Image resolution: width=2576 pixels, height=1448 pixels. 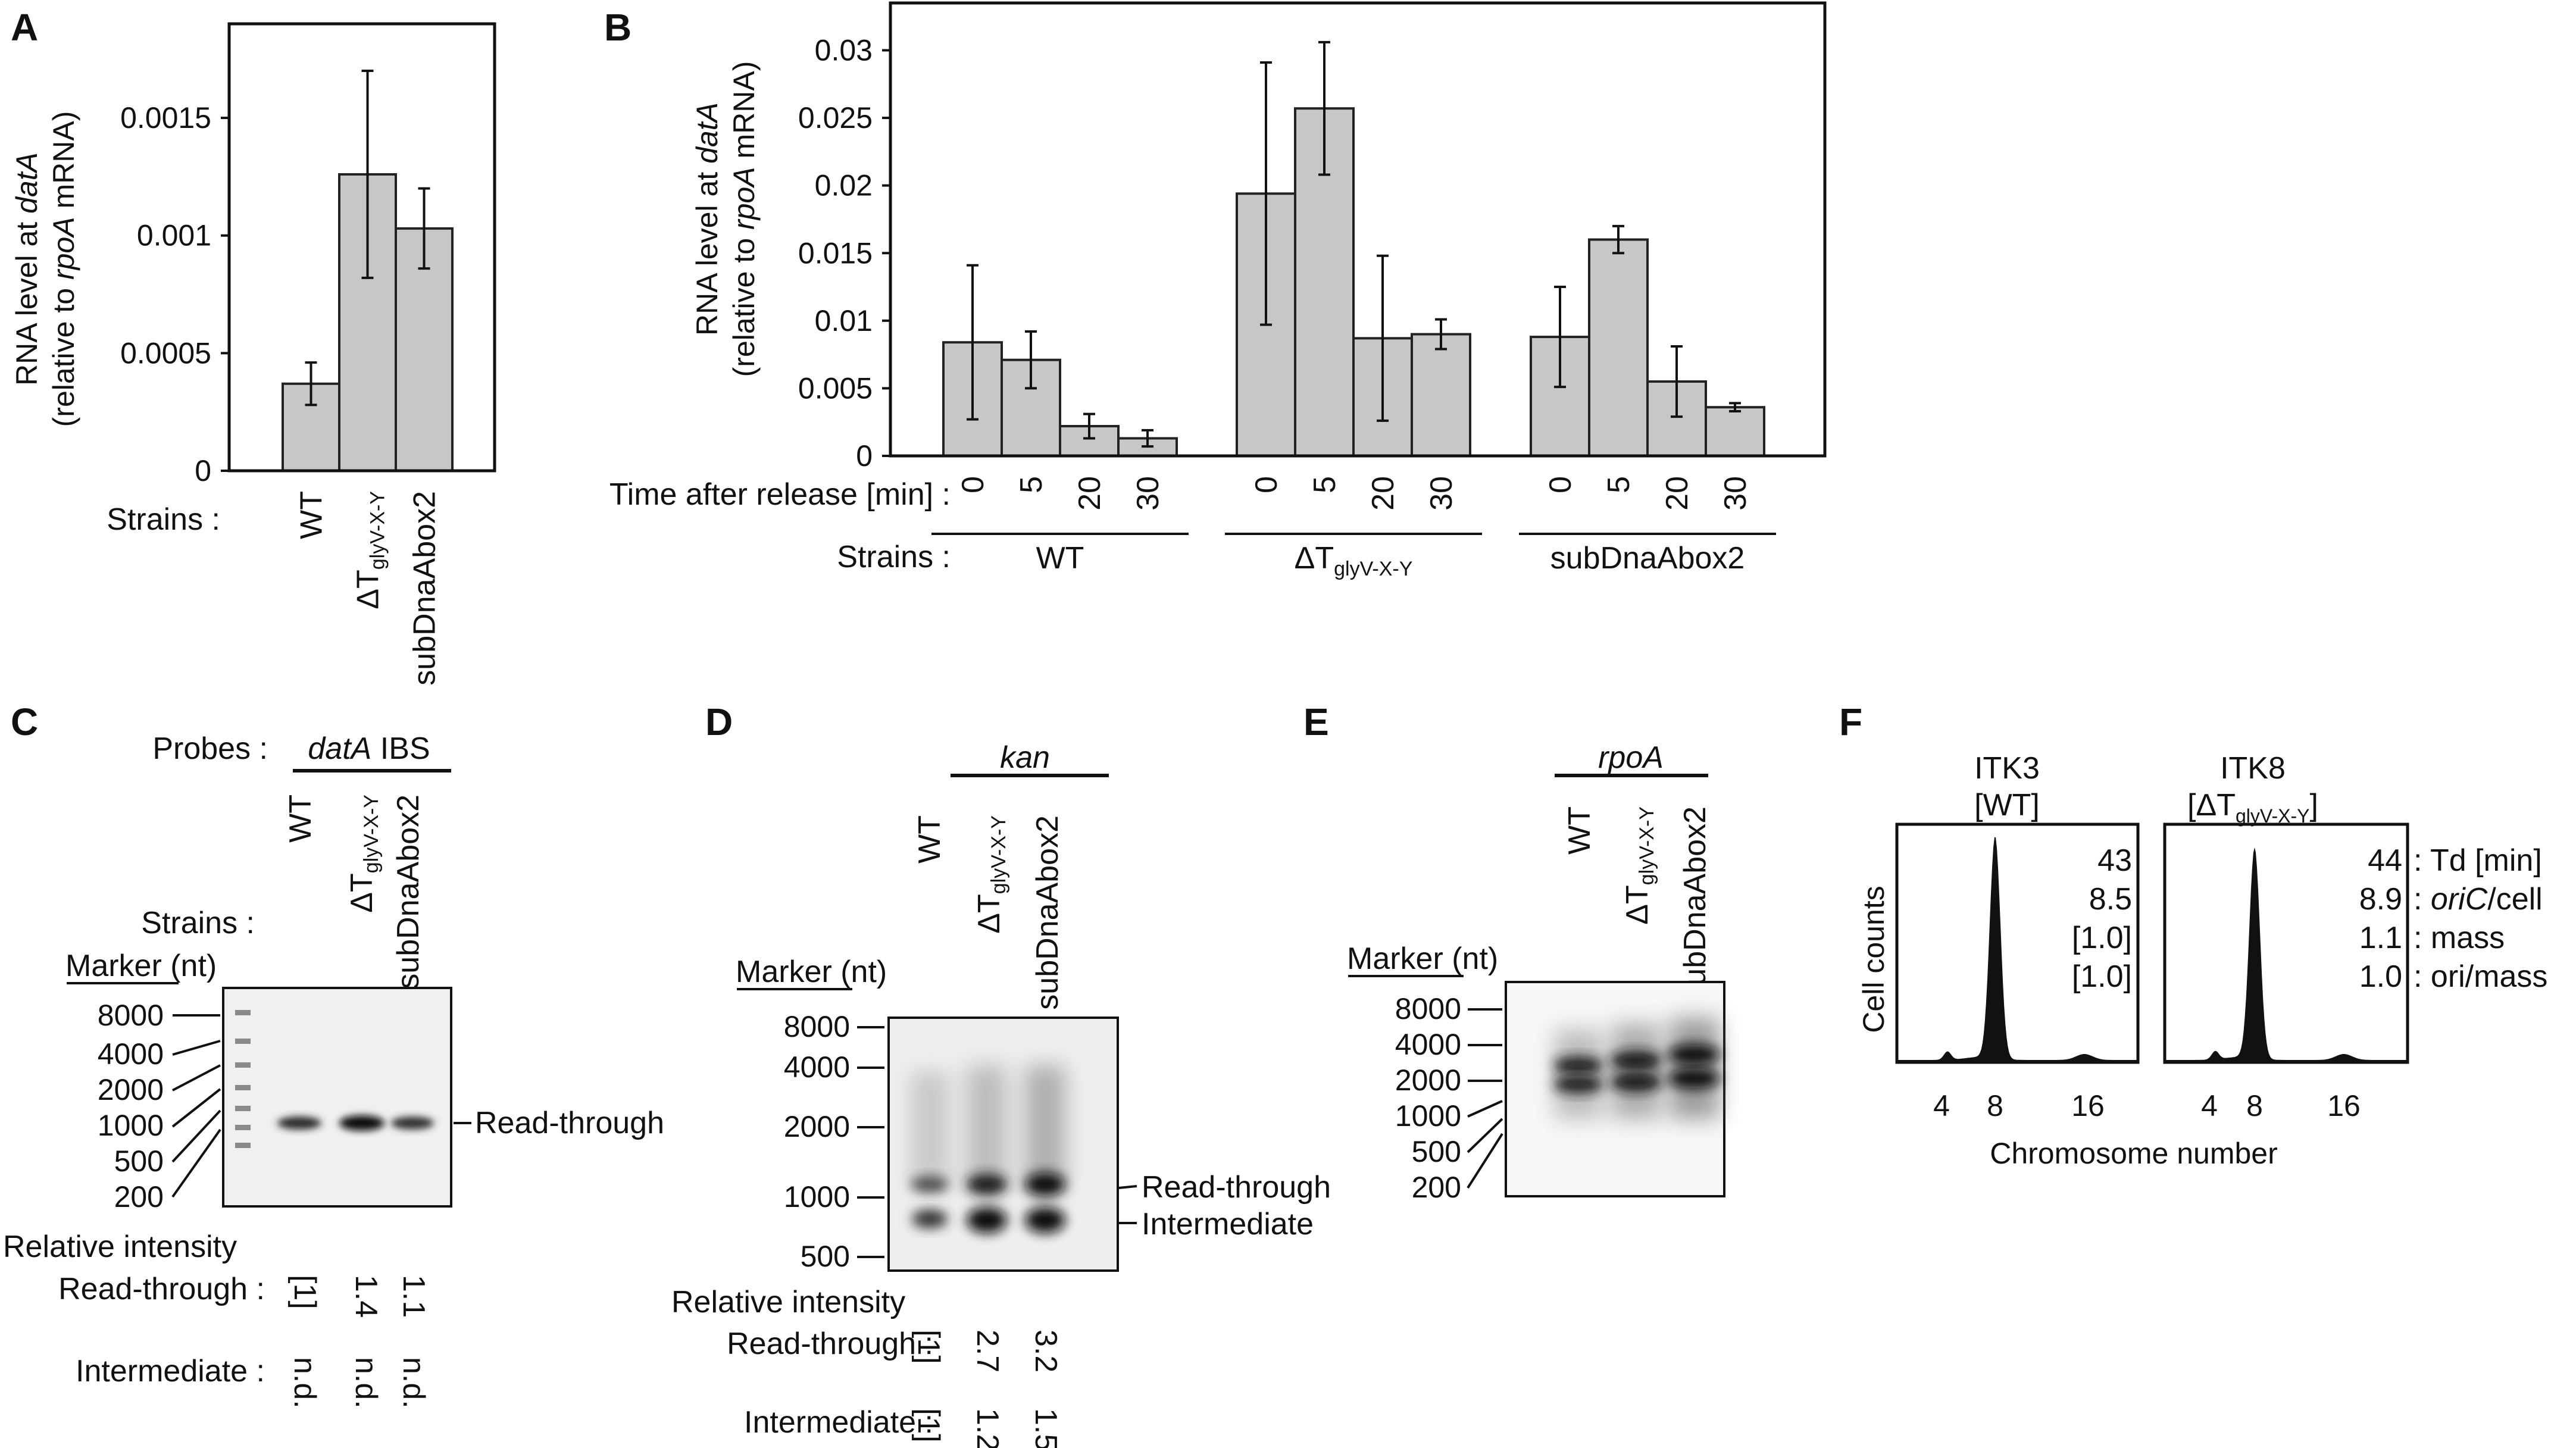 I want to click on blotD-row-value: [1], so click(x=928, y=1425).